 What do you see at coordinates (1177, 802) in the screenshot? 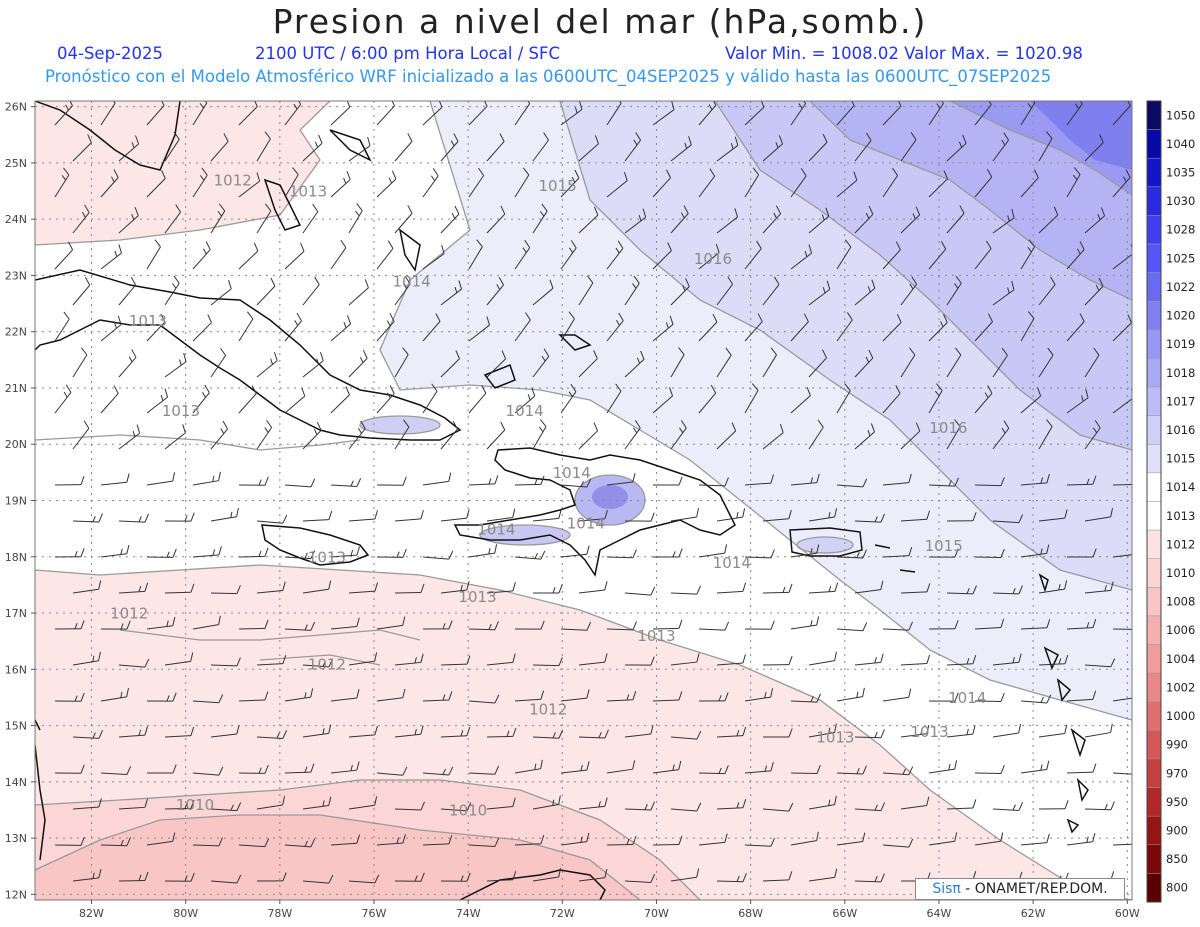
I see `colorbar-label: 950` at bounding box center [1177, 802].